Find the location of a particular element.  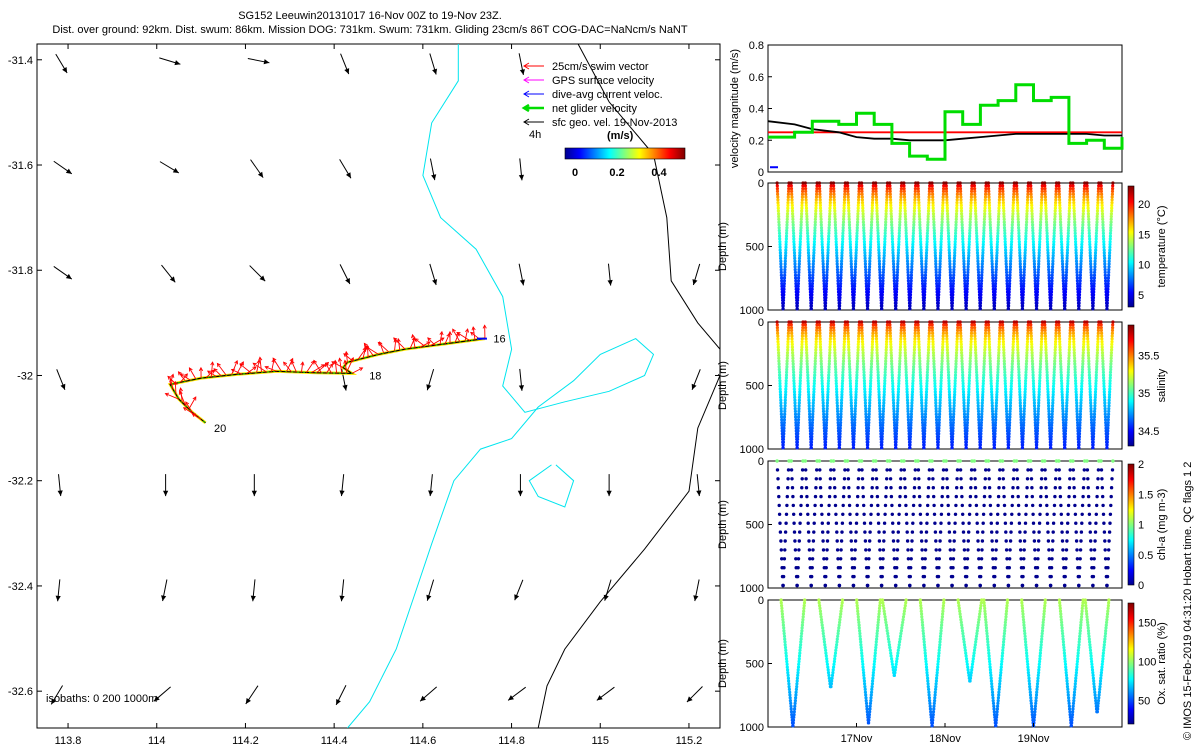

colorbar-tick-label: 1 is located at coordinates (1141, 526).